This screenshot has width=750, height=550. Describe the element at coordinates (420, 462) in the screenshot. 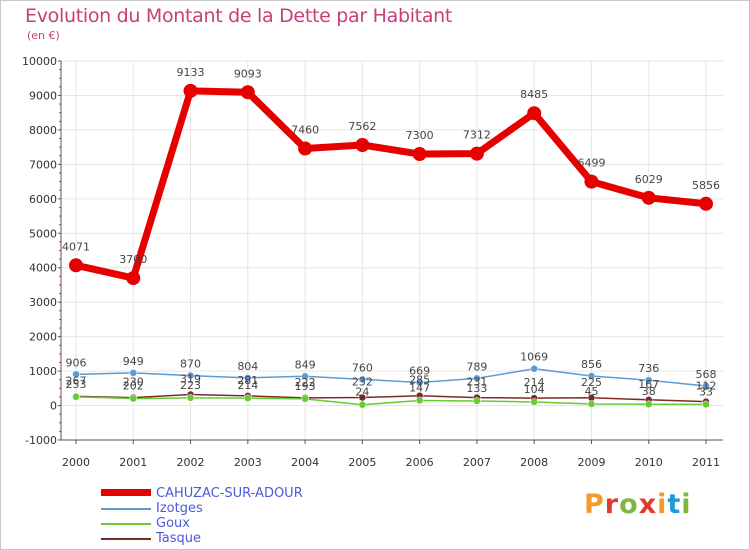

I see `x-tick-label: 2006` at that location.